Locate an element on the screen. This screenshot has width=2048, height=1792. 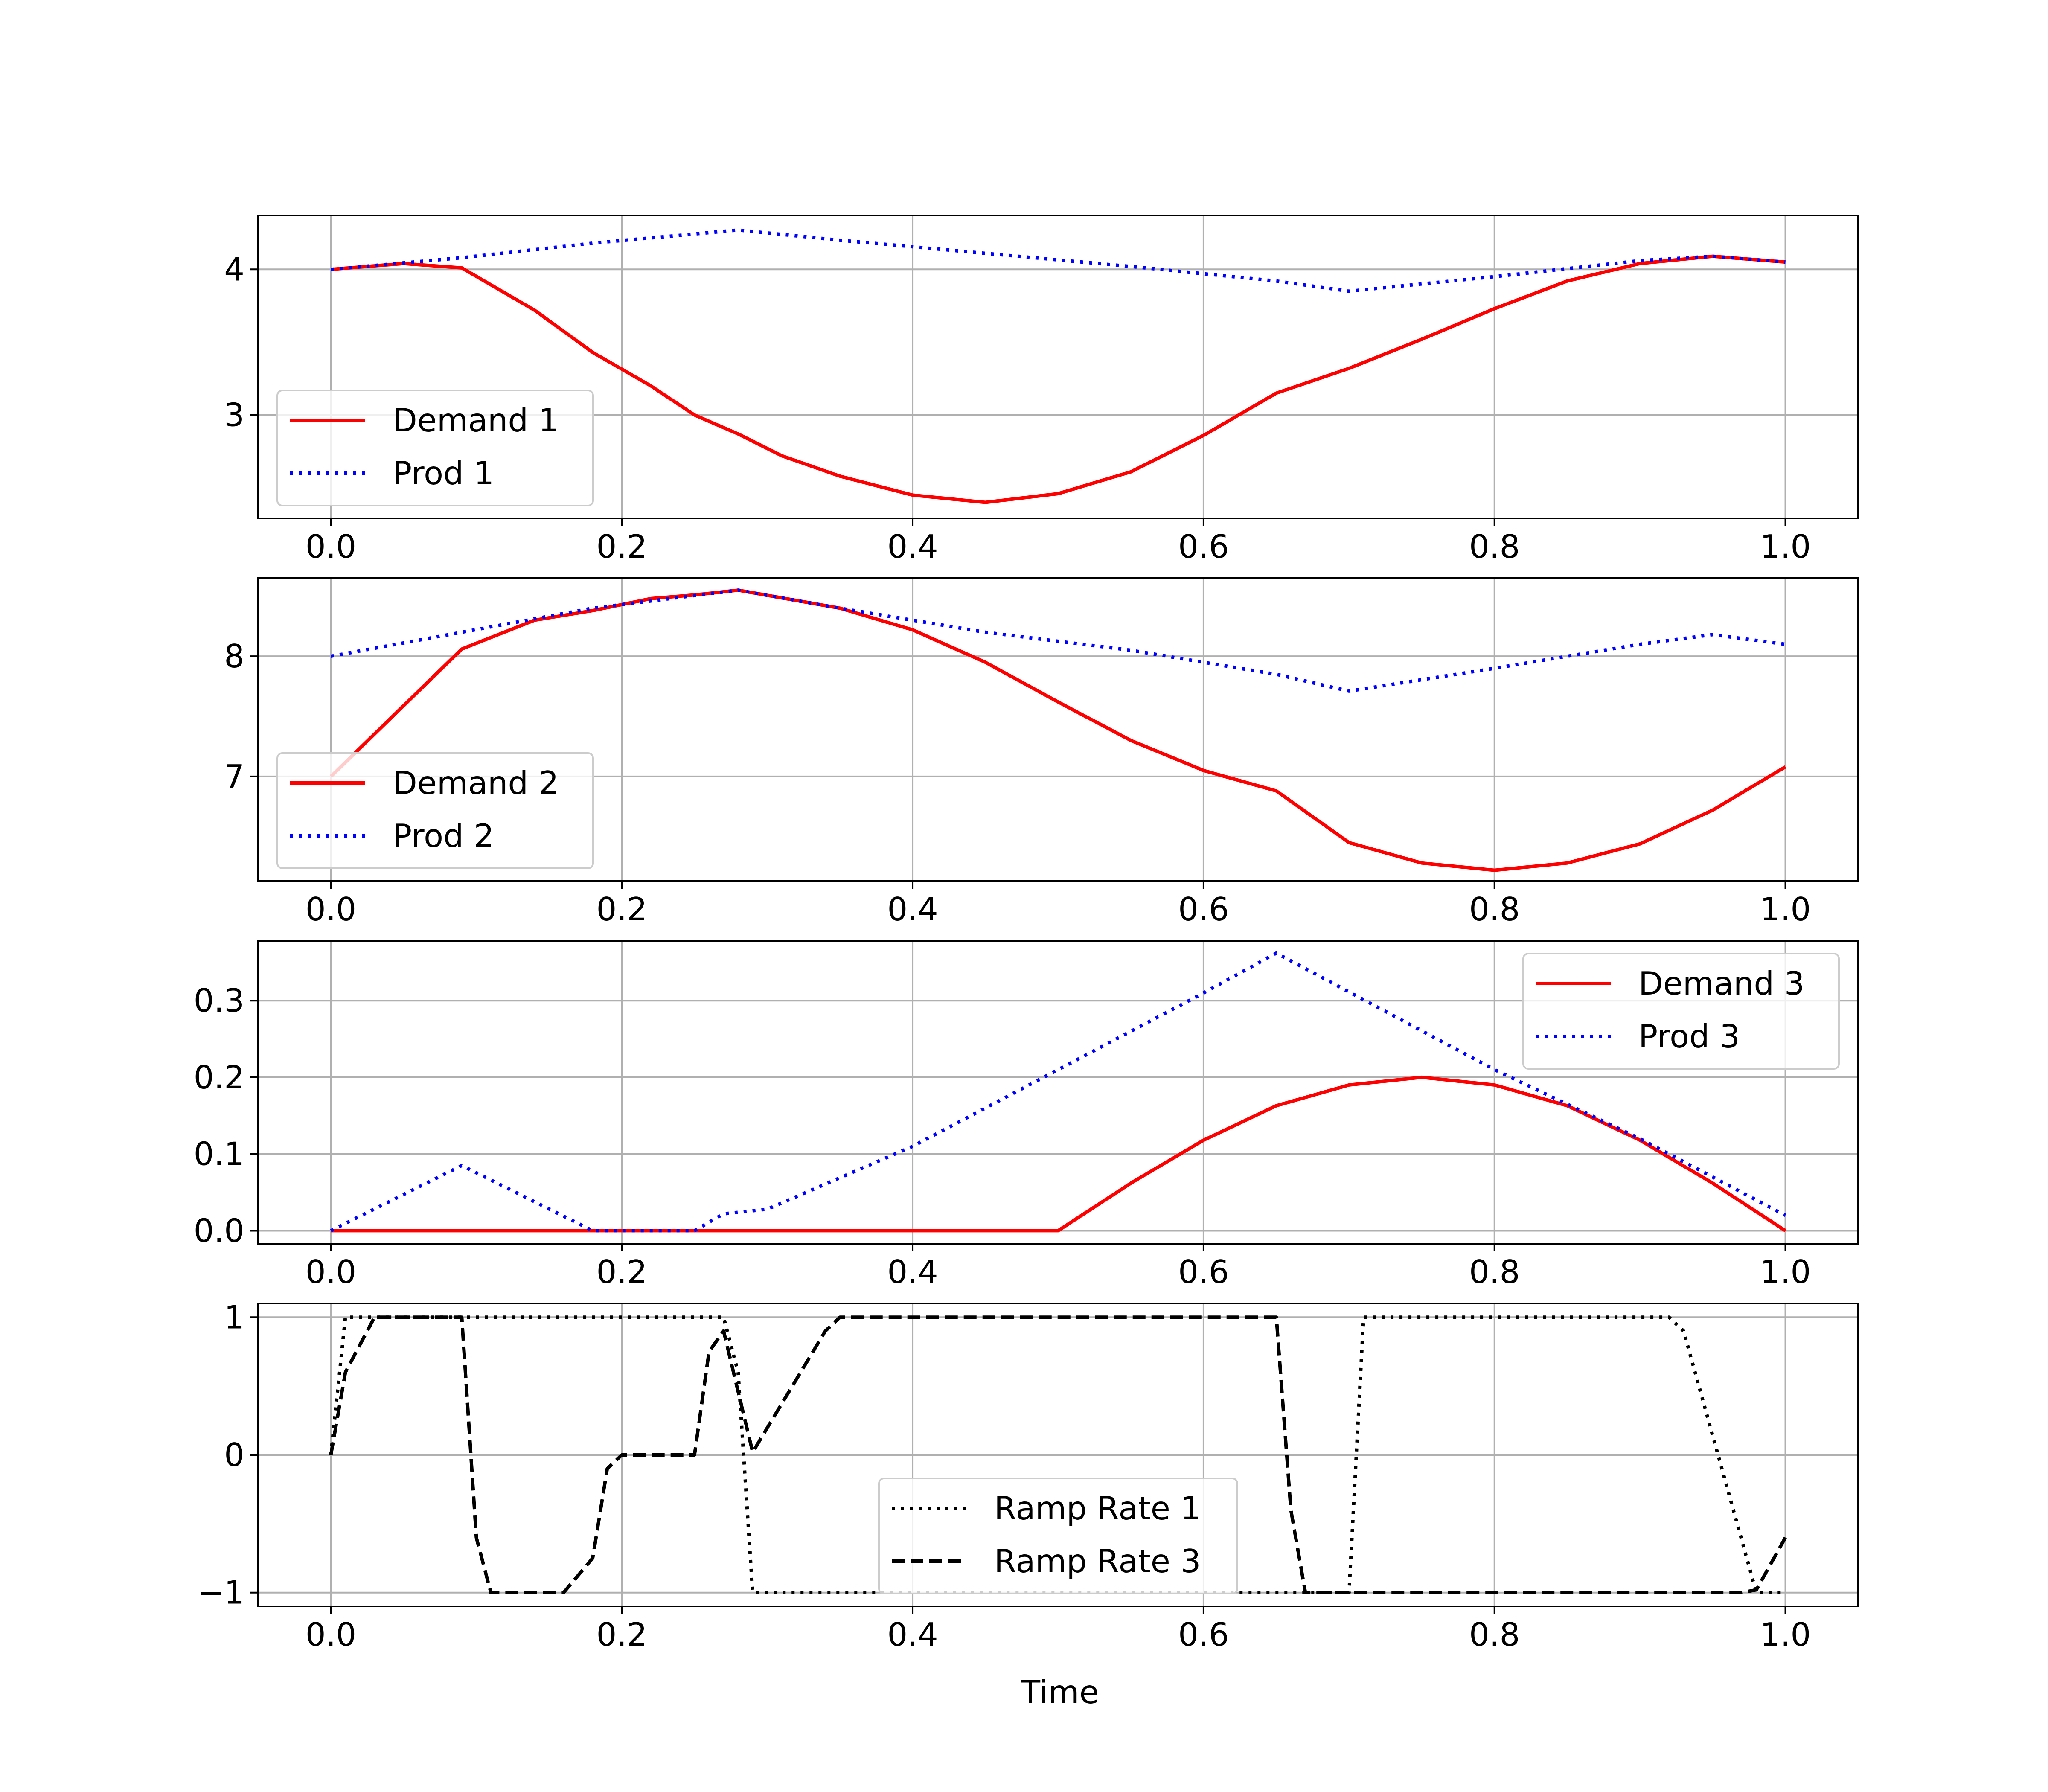
legend: Demand 2 Prod 2 is located at coordinates (435, 810).